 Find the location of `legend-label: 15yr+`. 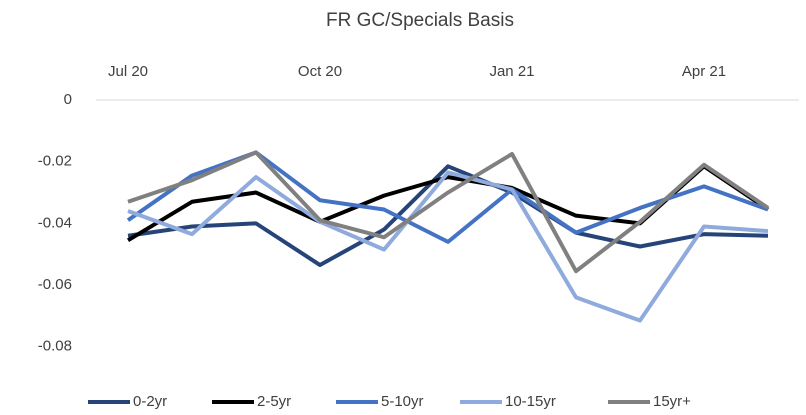

legend-label: 15yr+ is located at coordinates (672, 401).